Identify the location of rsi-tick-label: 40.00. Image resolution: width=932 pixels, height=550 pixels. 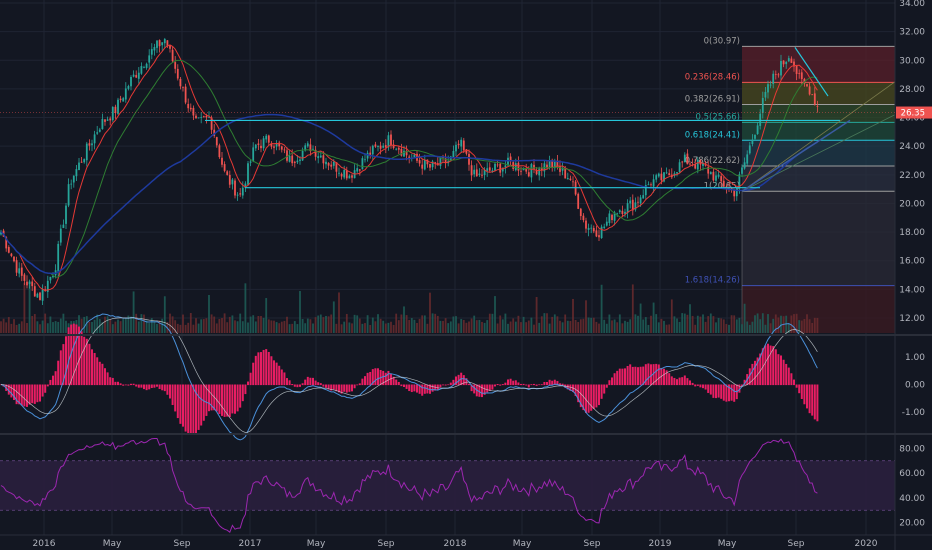
(912, 499).